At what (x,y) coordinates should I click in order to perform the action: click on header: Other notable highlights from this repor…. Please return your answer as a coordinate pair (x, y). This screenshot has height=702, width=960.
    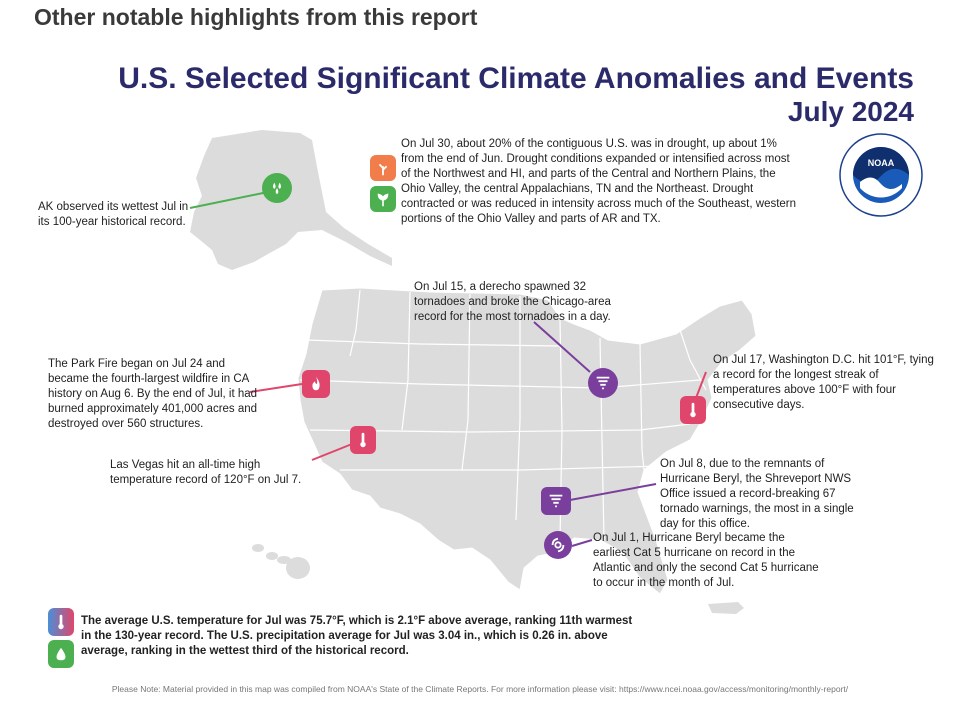
    Looking at the image, I should click on (256, 17).